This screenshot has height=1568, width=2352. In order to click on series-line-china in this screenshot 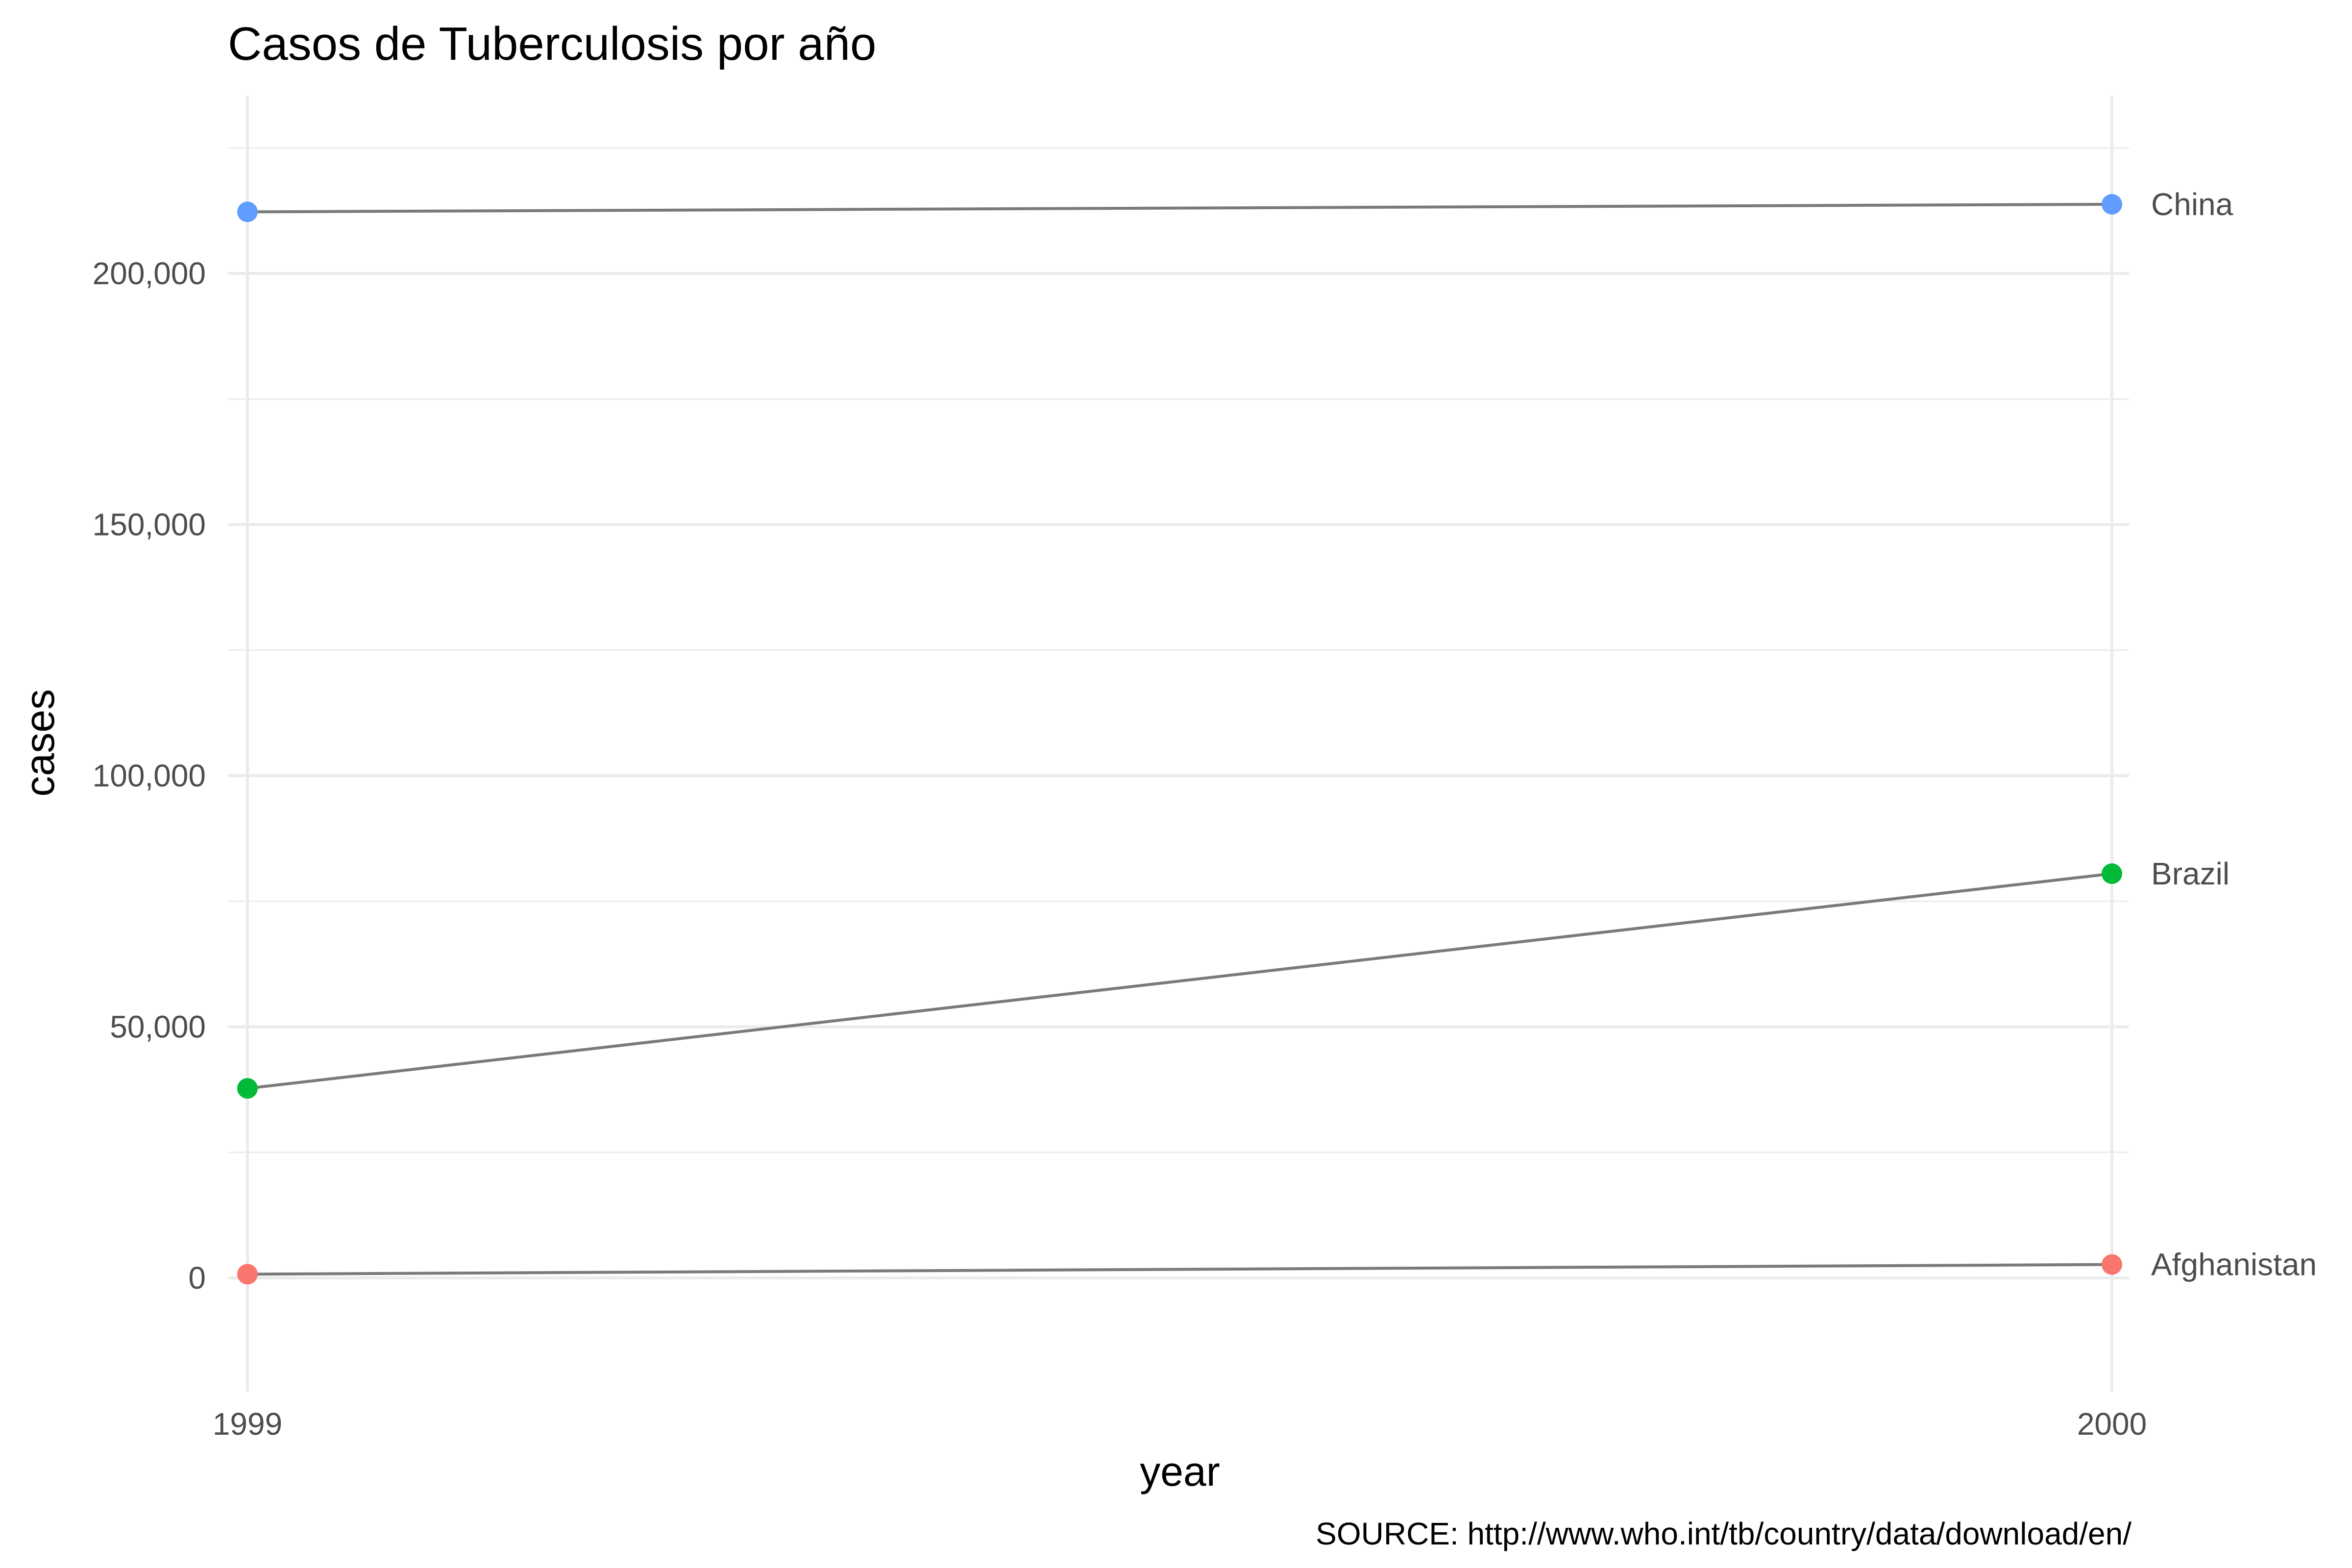, I will do `click(1179, 208)`.